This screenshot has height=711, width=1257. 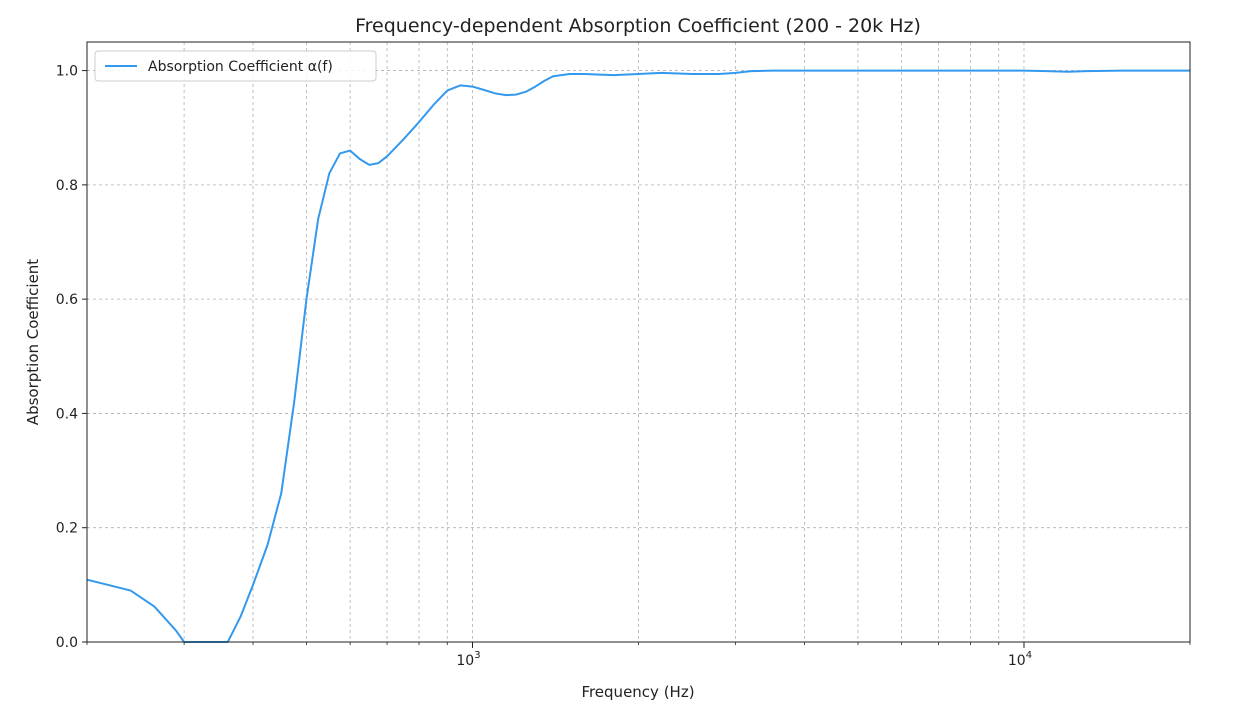 What do you see at coordinates (67, 643) in the screenshot?
I see `y-tick-label: 0.0` at bounding box center [67, 643].